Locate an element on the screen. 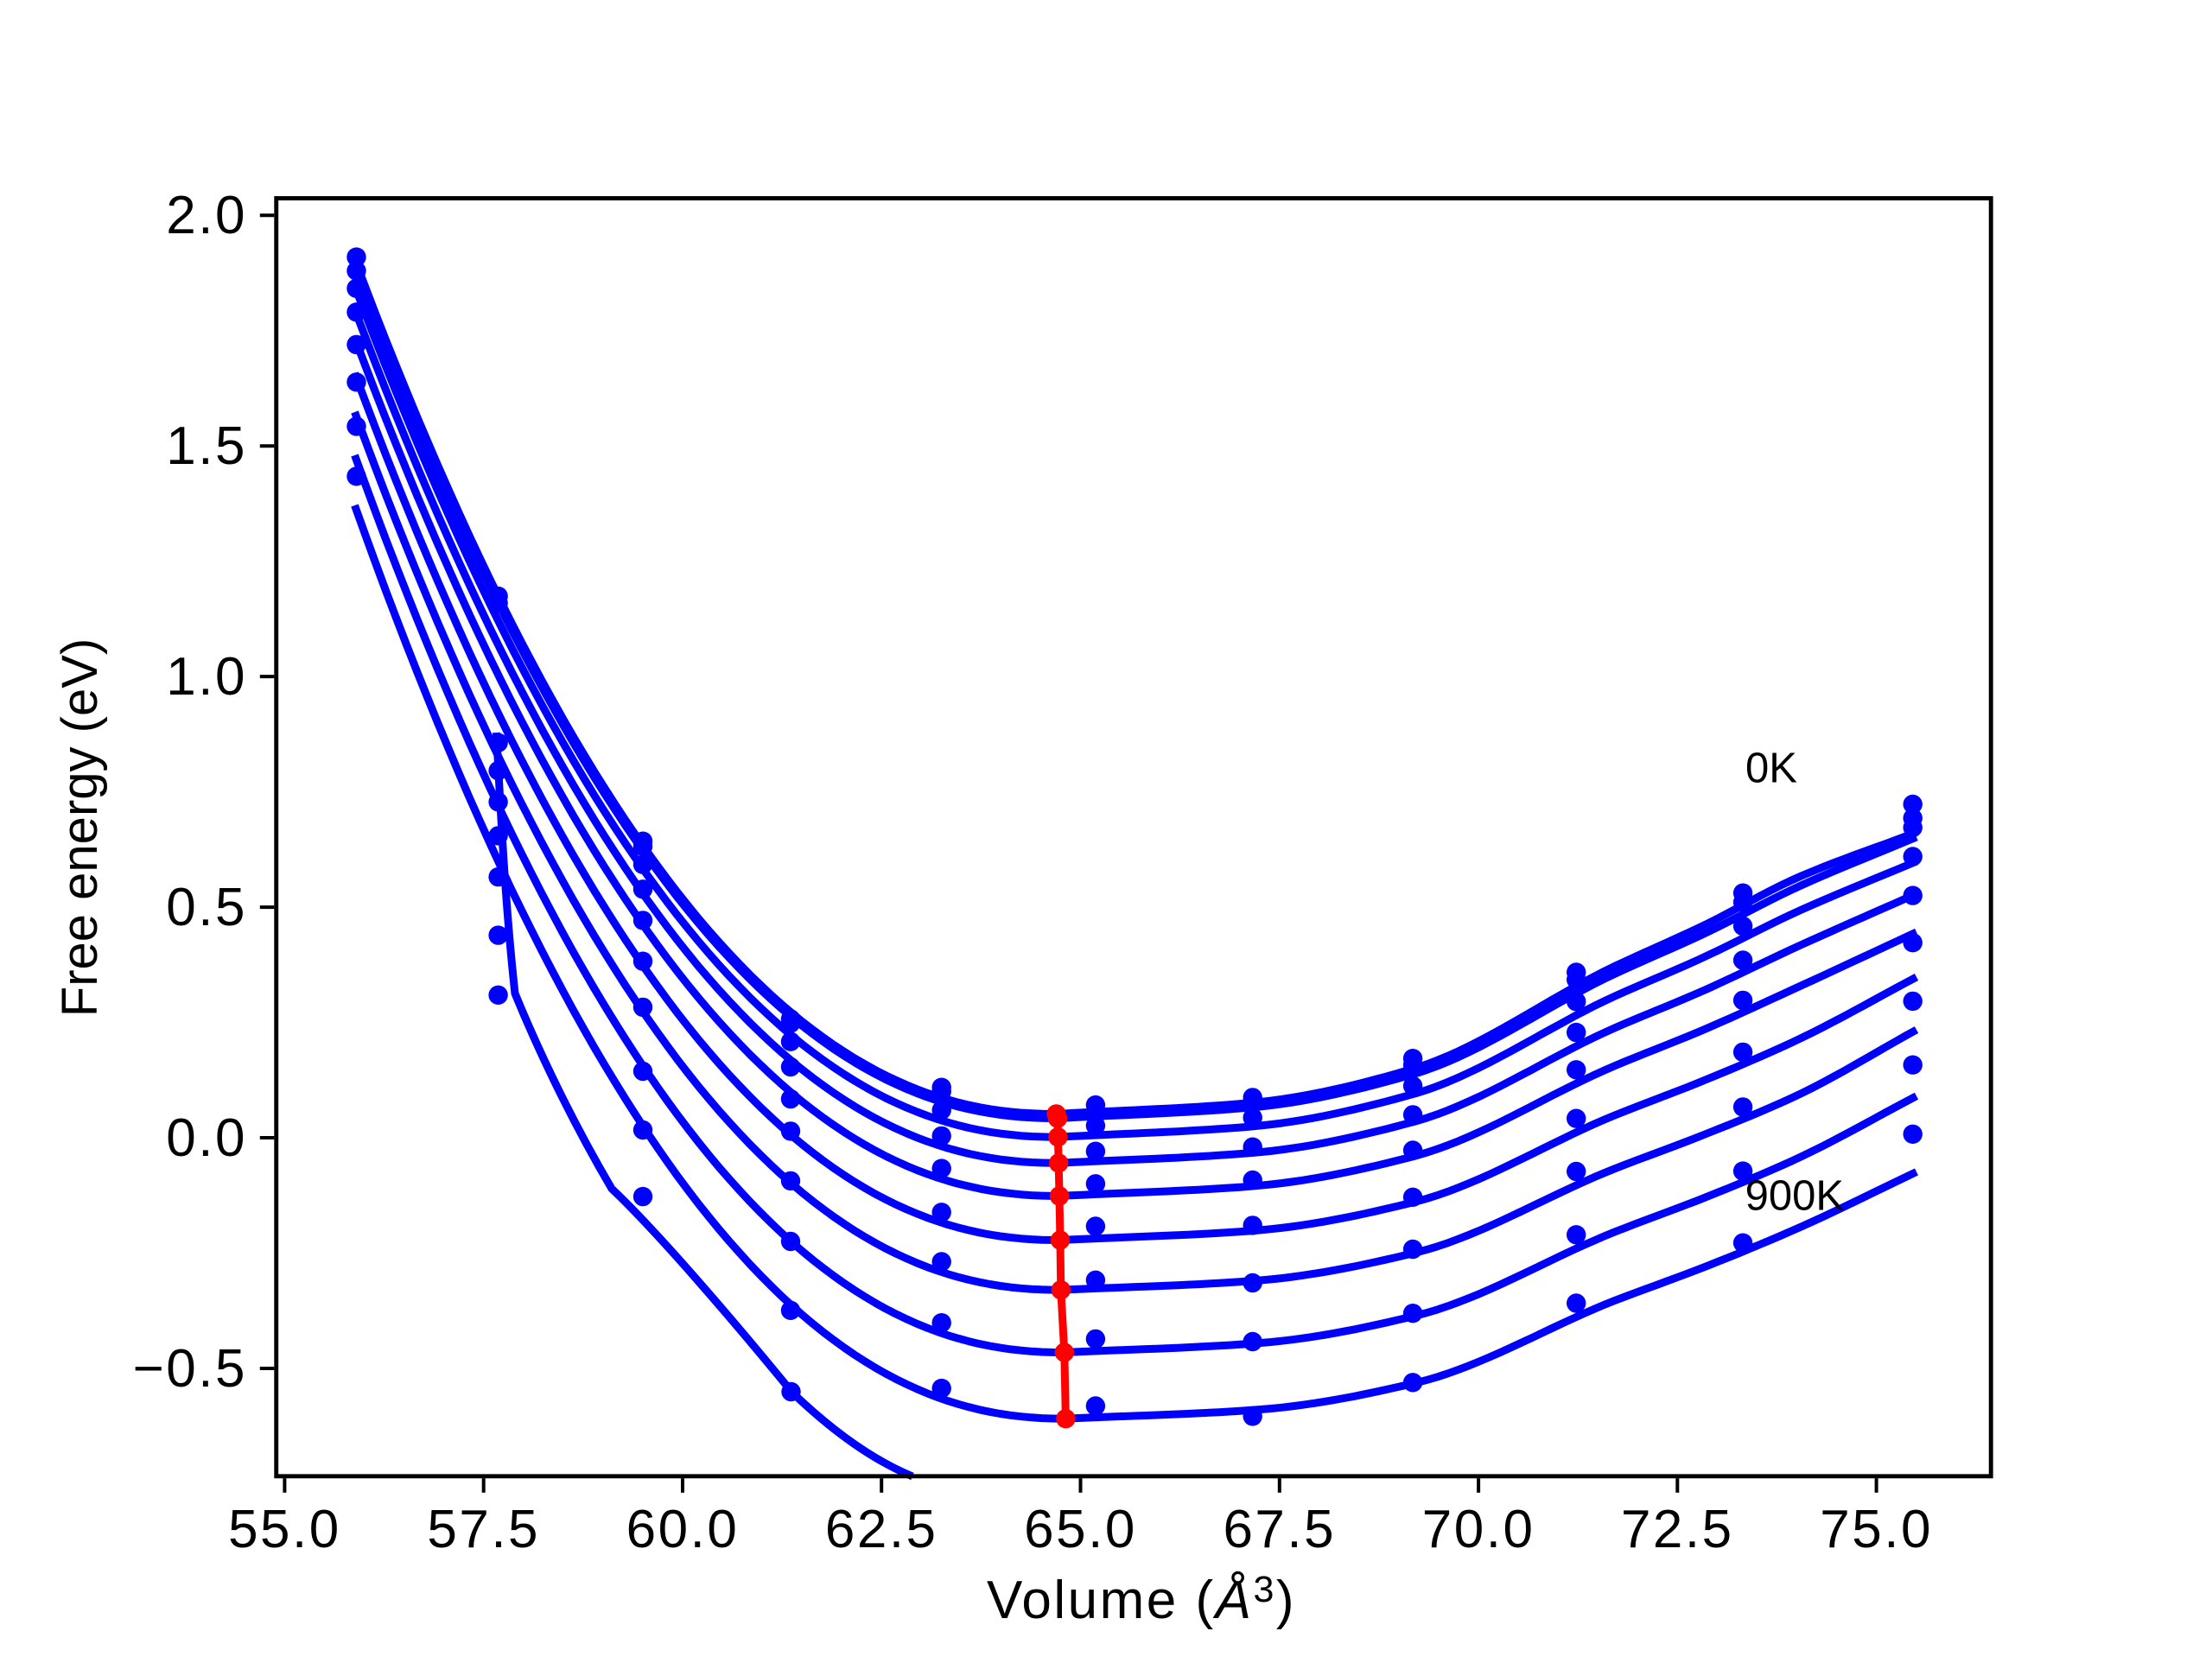 Image resolution: width=2212 pixels, height=1663 pixels. svg-text: 1.5 is located at coordinates (206, 446).